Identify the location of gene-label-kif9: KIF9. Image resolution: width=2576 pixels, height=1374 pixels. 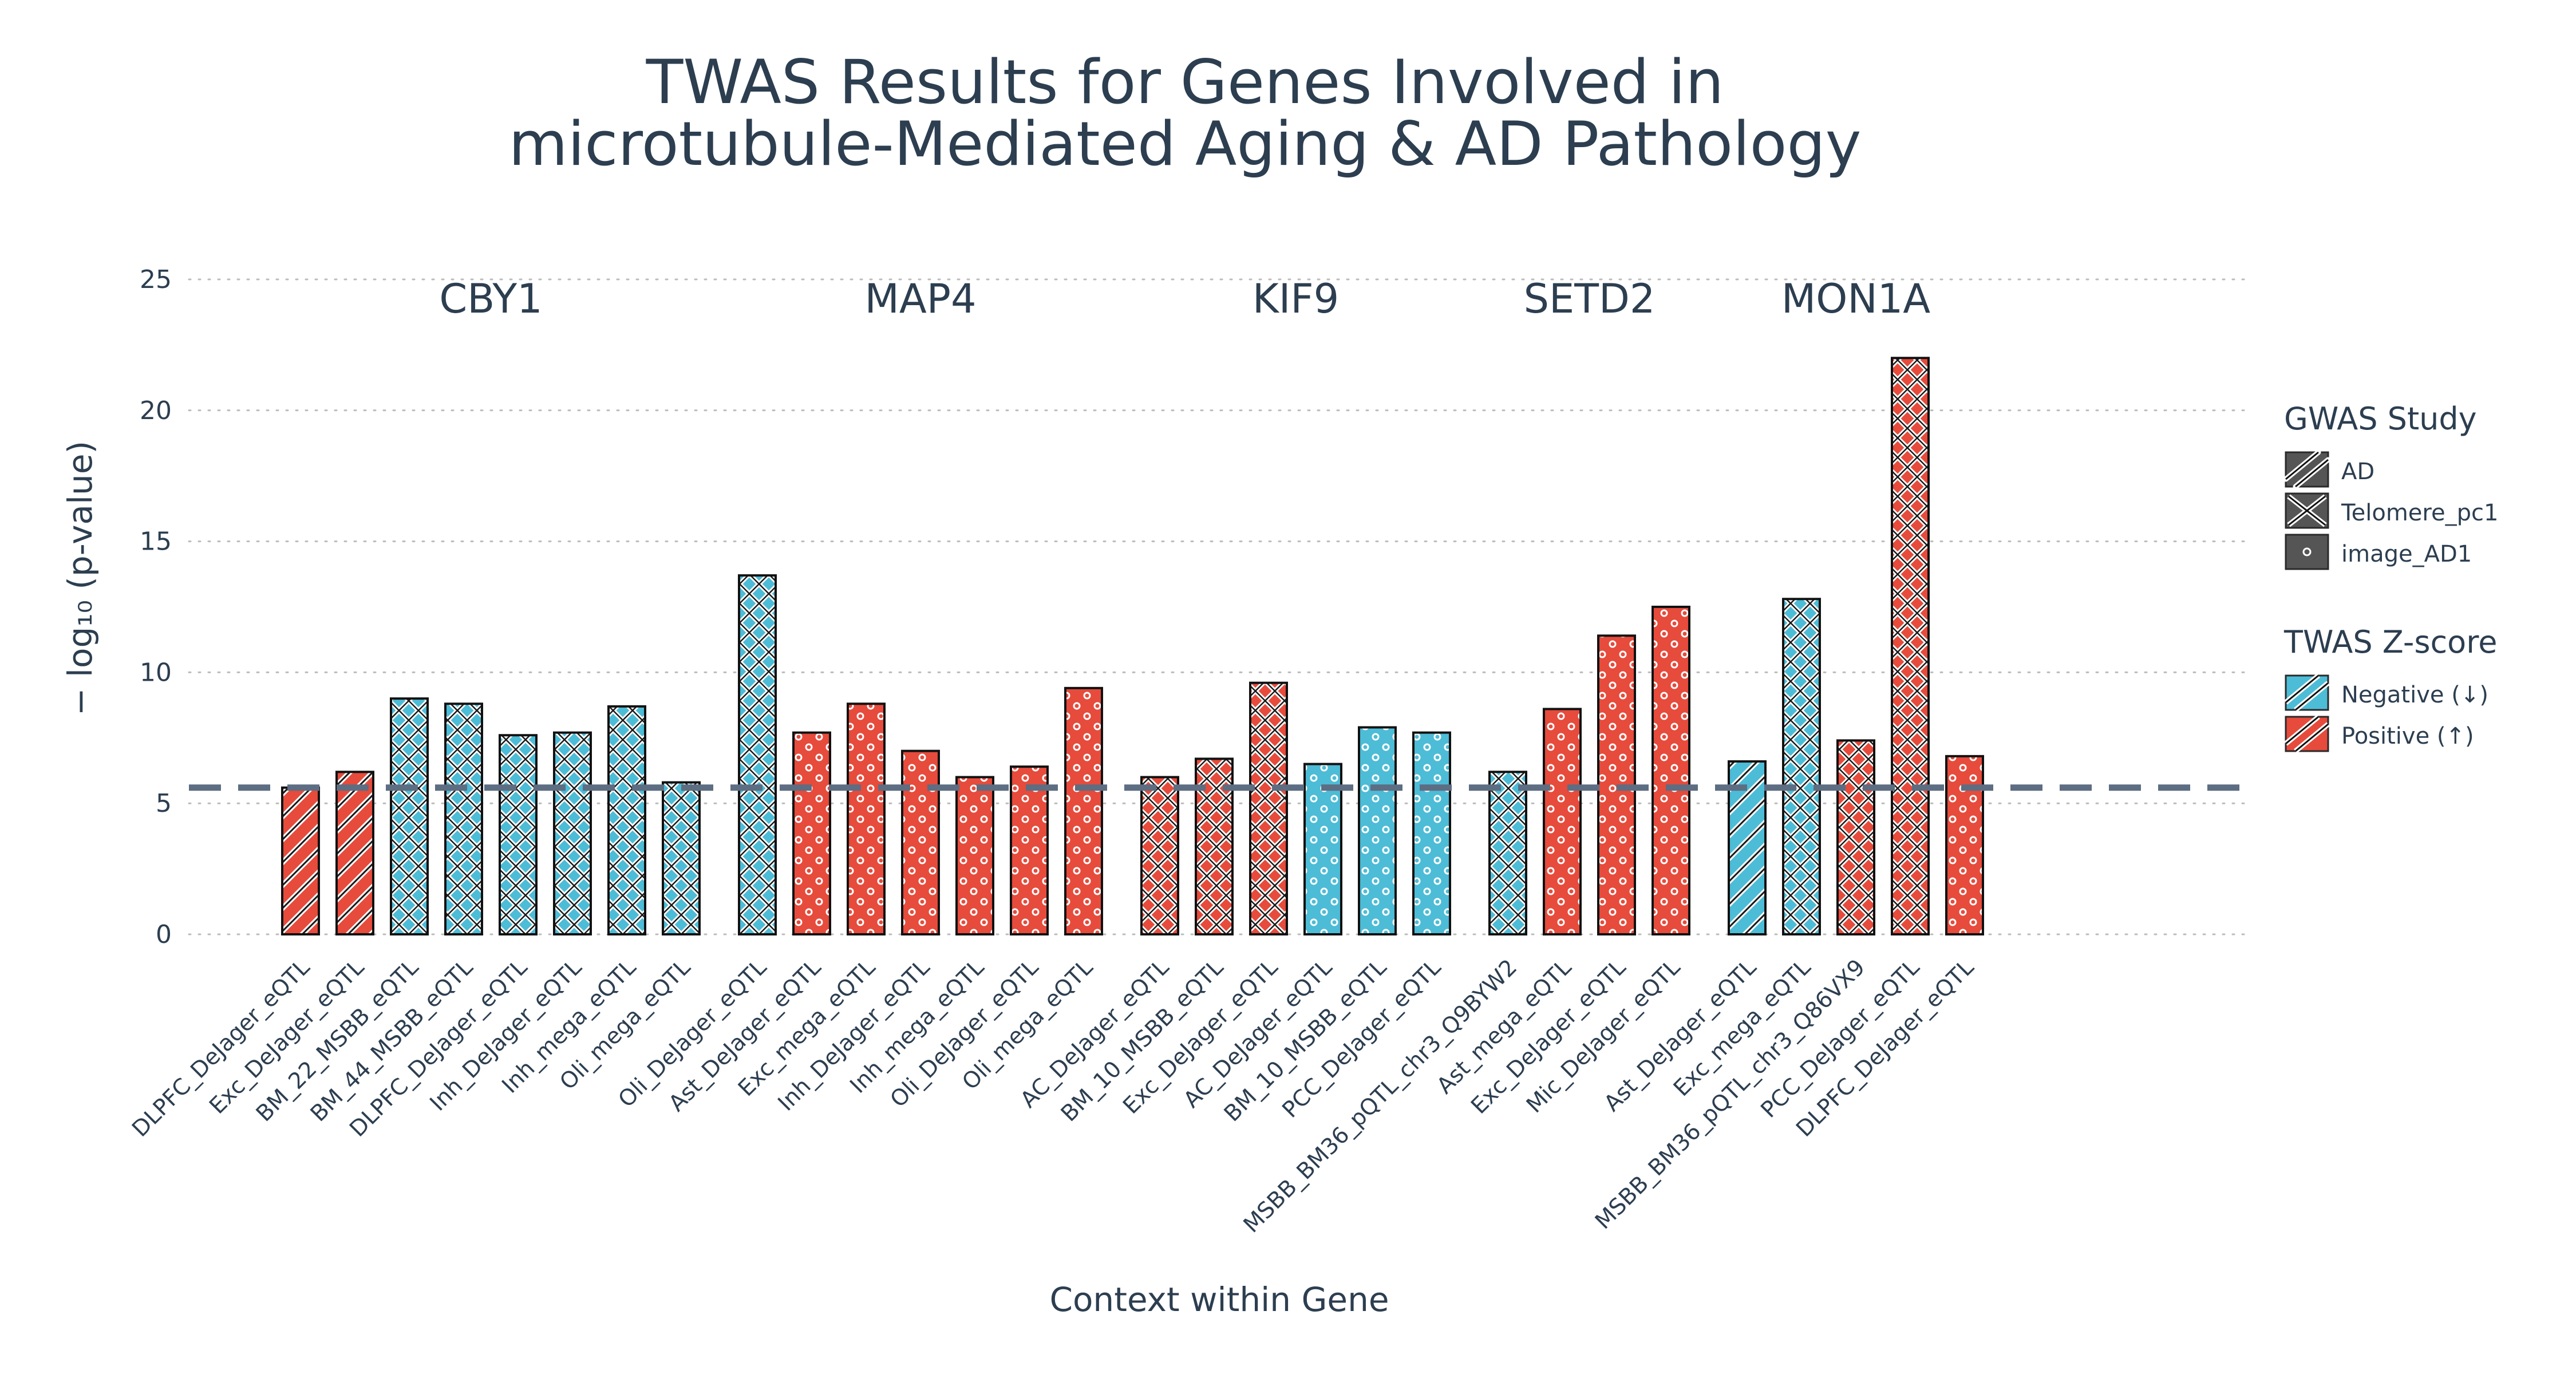
(1296, 298).